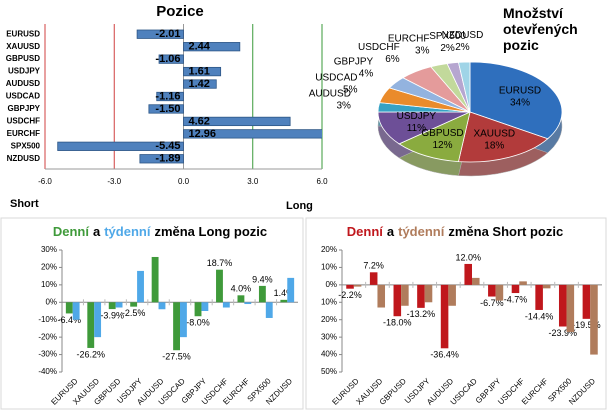 Image resolution: width=608 pixels, height=411 pixels. I want to click on y-tick-label: -10%, so click(47, 319).